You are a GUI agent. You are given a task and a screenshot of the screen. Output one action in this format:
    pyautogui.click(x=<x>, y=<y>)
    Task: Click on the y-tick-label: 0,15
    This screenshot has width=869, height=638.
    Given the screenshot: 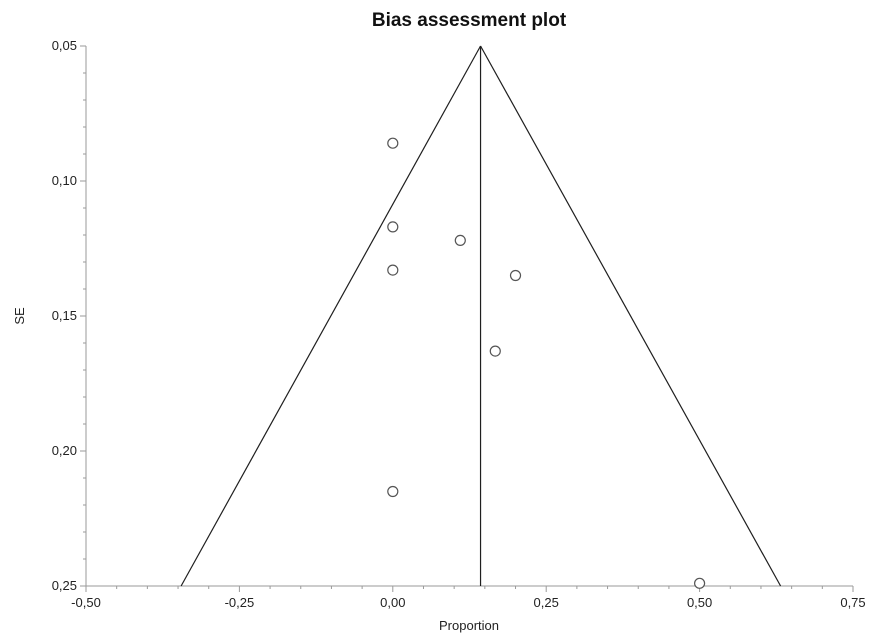 What is the action you would take?
    pyautogui.click(x=64, y=315)
    